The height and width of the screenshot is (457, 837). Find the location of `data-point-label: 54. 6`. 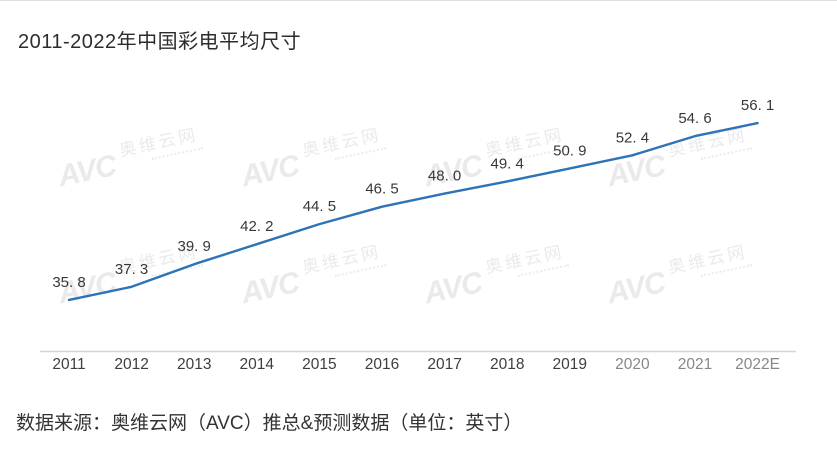

data-point-label: 54. 6 is located at coordinates (694, 118).